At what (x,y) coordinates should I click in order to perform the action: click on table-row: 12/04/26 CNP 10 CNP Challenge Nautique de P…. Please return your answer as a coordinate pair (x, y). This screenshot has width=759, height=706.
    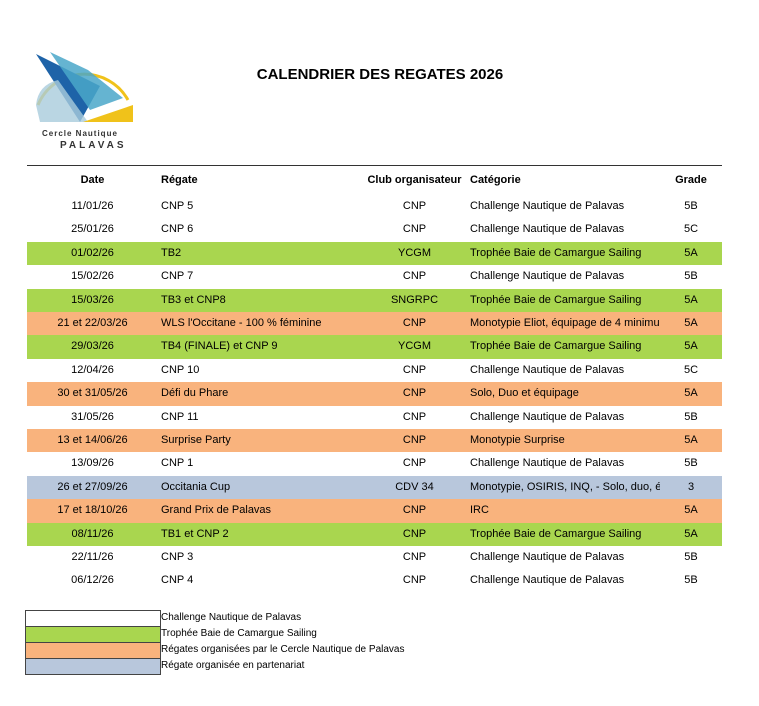
    Looking at the image, I should click on (374, 370).